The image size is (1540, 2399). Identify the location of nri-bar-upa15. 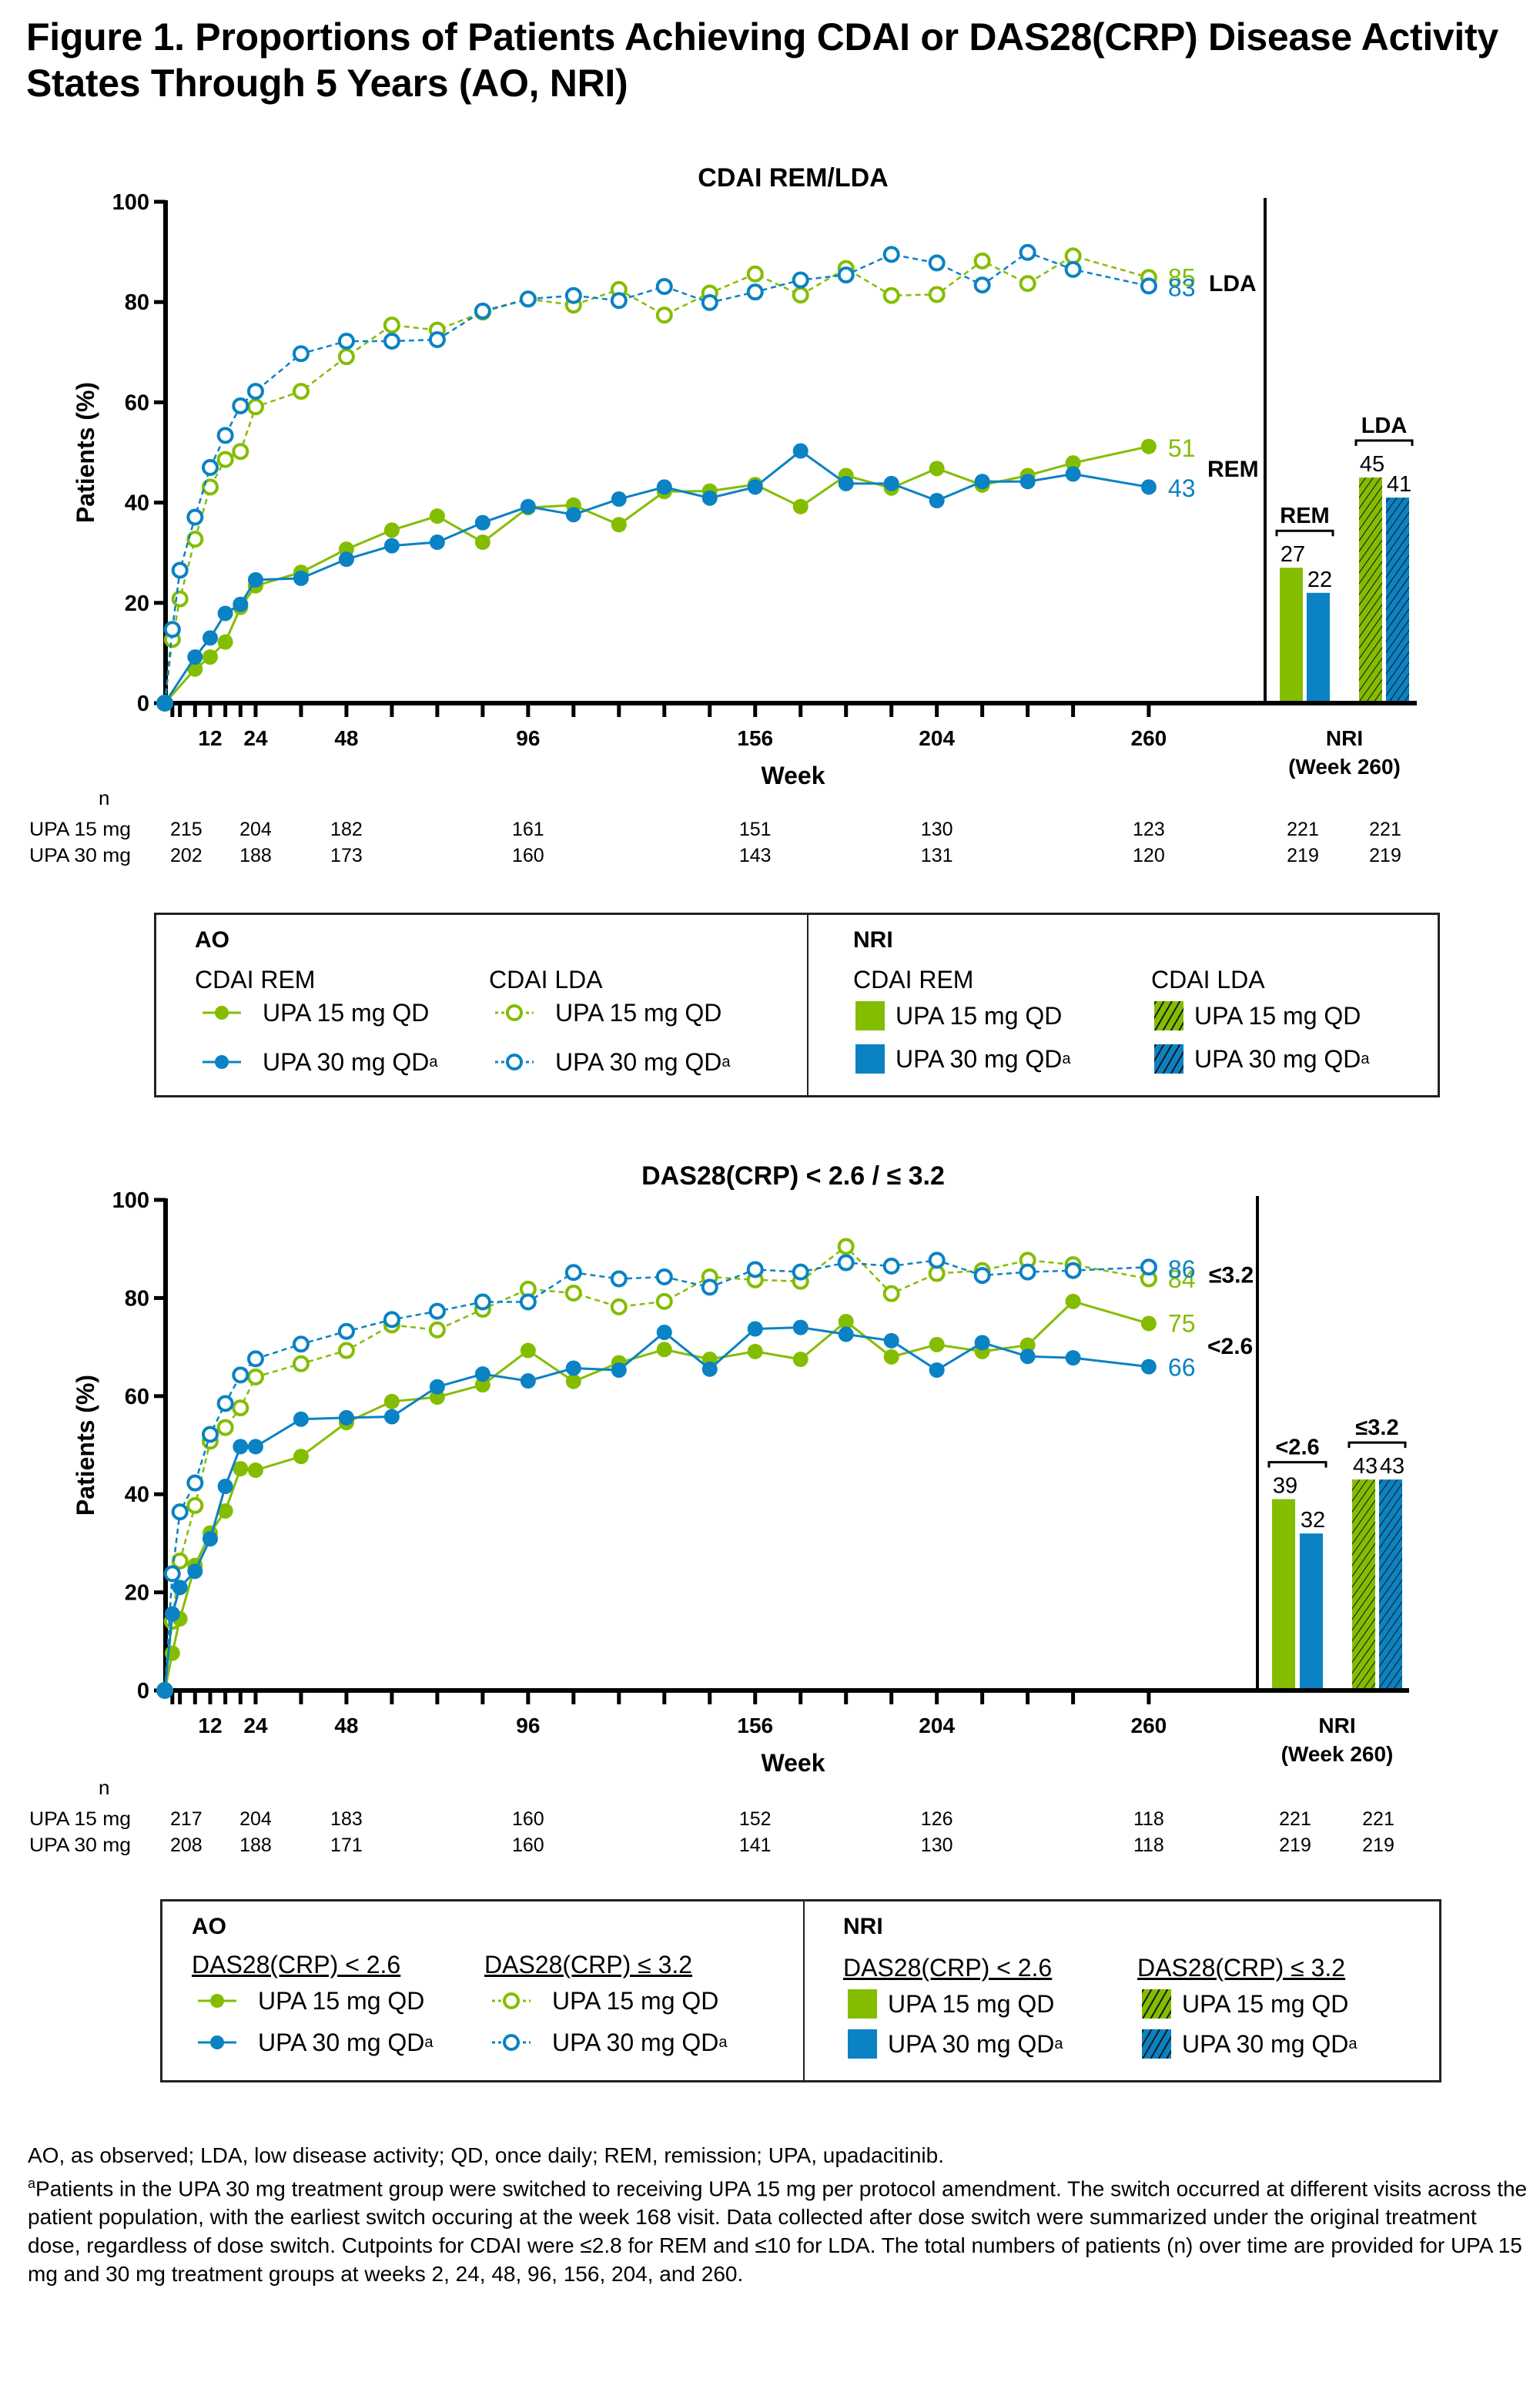
(1283, 1594).